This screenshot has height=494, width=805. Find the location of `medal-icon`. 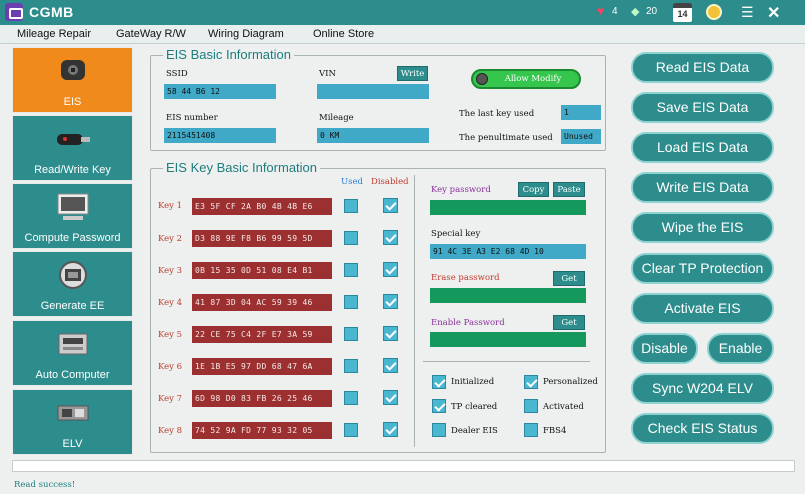

medal-icon is located at coordinates (714, 12).